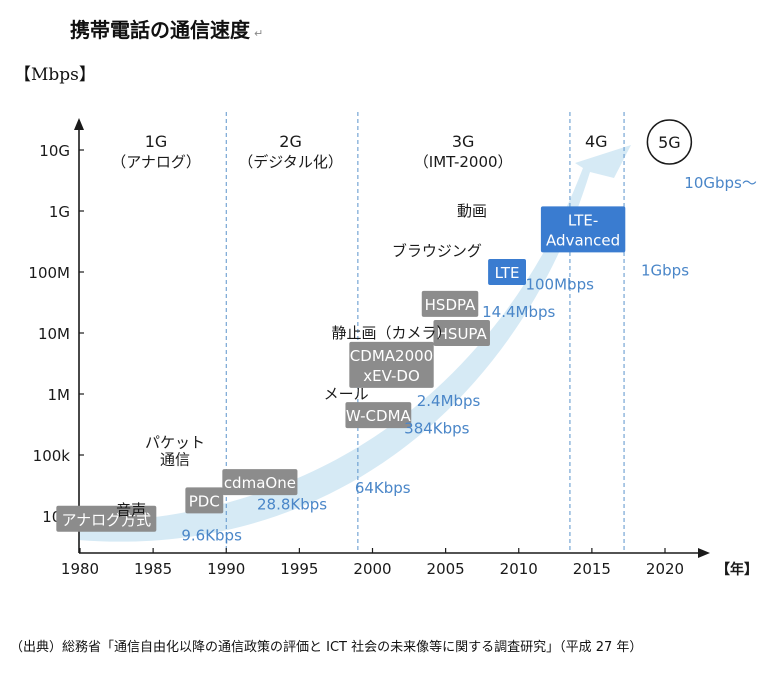 The height and width of the screenshot is (683, 781). What do you see at coordinates (160, 30) in the screenshot?
I see `page-title-text: 携帯電話の通信速度` at bounding box center [160, 30].